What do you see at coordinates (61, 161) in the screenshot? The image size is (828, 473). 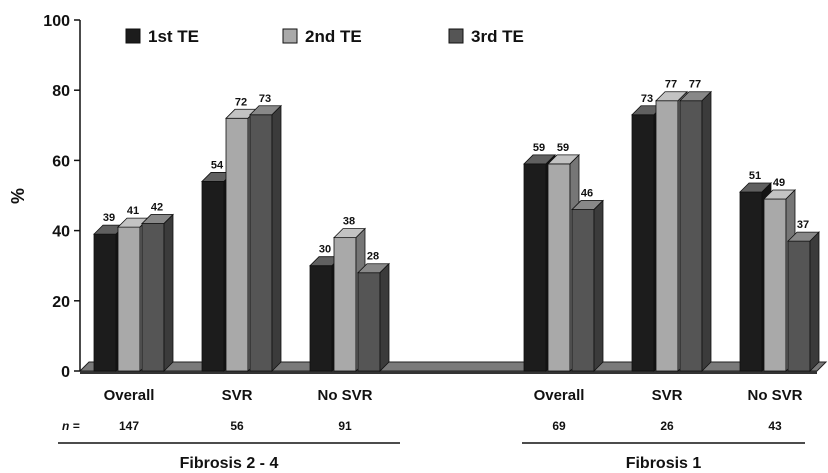 I see `y-tick-label: 60` at bounding box center [61, 161].